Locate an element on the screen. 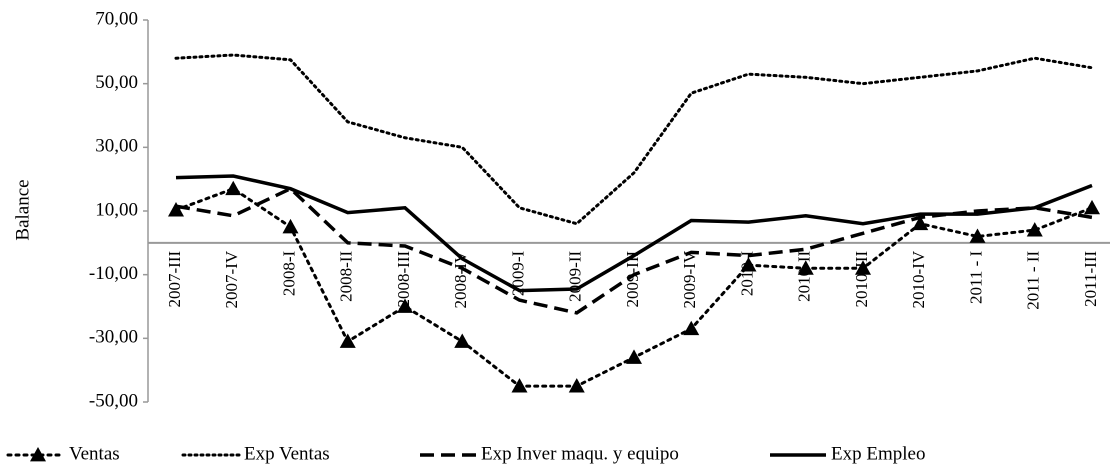 The width and height of the screenshot is (1118, 468). y-tick-label: 50,00 is located at coordinates (116, 82).